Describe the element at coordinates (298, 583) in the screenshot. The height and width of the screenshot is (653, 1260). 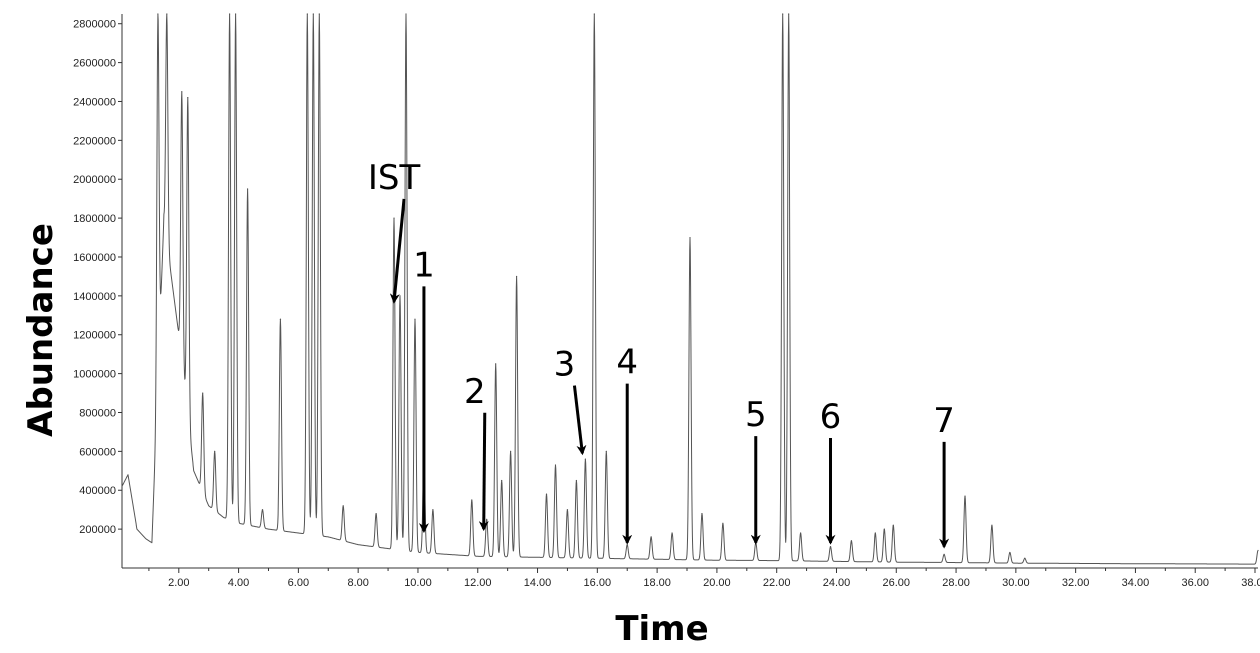
I see `x-tick-label: 6.00` at that location.